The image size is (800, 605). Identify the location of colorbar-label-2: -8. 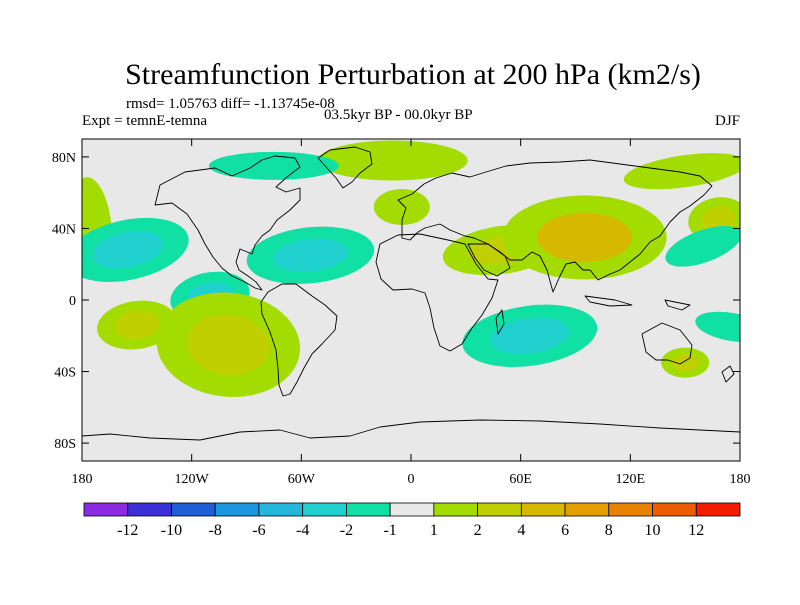
(215, 530).